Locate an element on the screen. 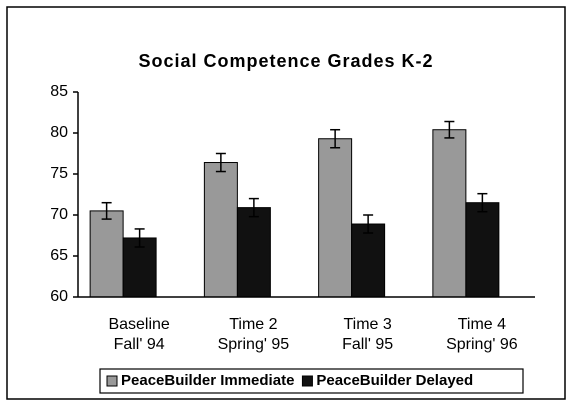  legend-label: PeaceBuilder Immediate is located at coordinates (207, 380).